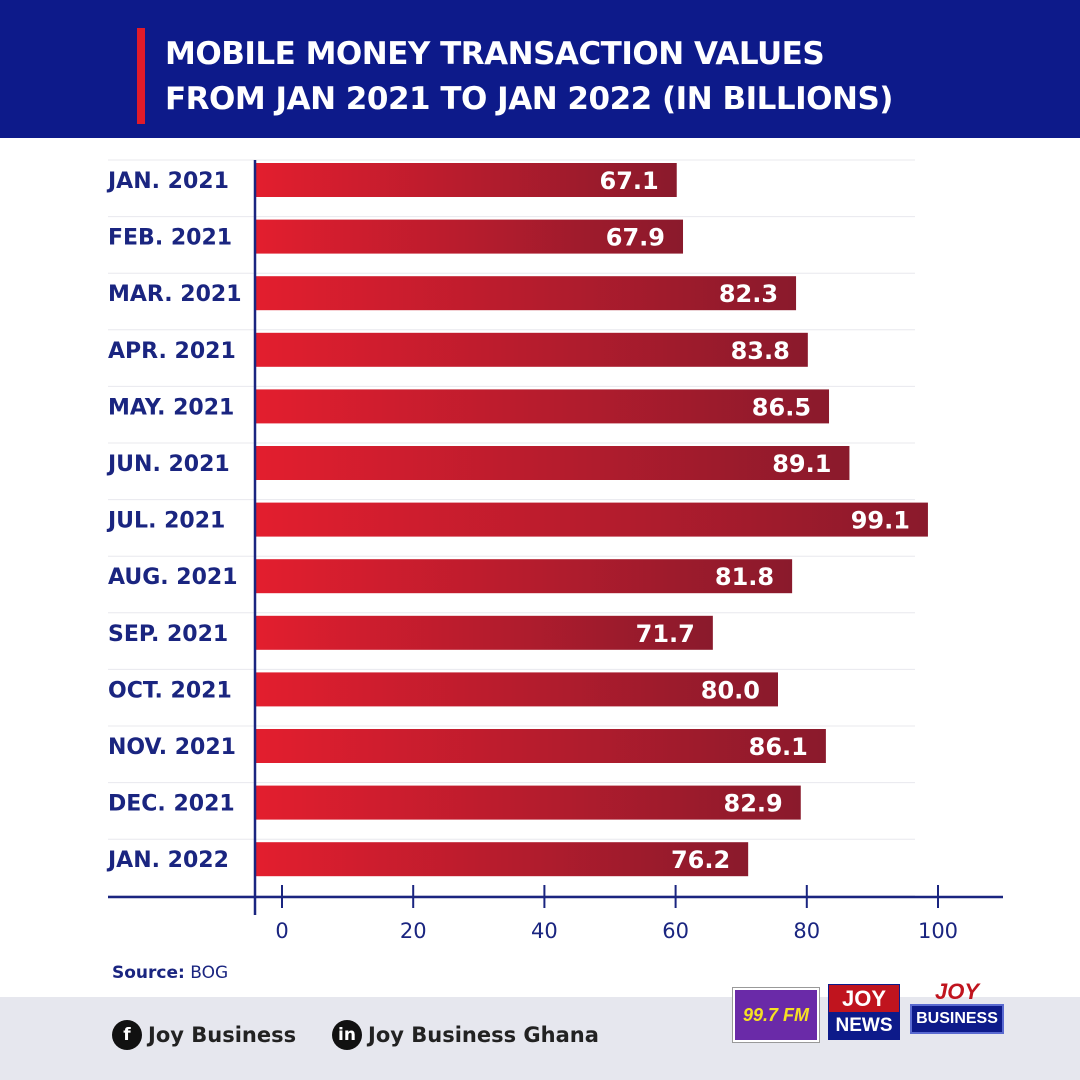 Image resolution: width=1080 pixels, height=1080 pixels. I want to click on data-label: 81.8, so click(744, 577).